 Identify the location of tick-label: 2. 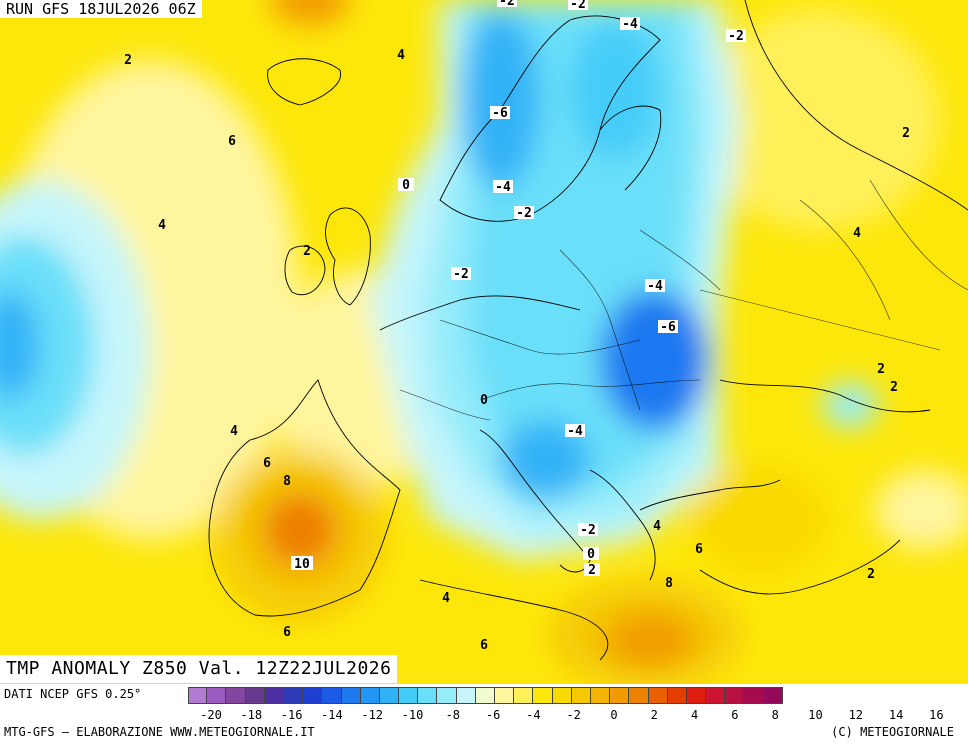
(654, 715).